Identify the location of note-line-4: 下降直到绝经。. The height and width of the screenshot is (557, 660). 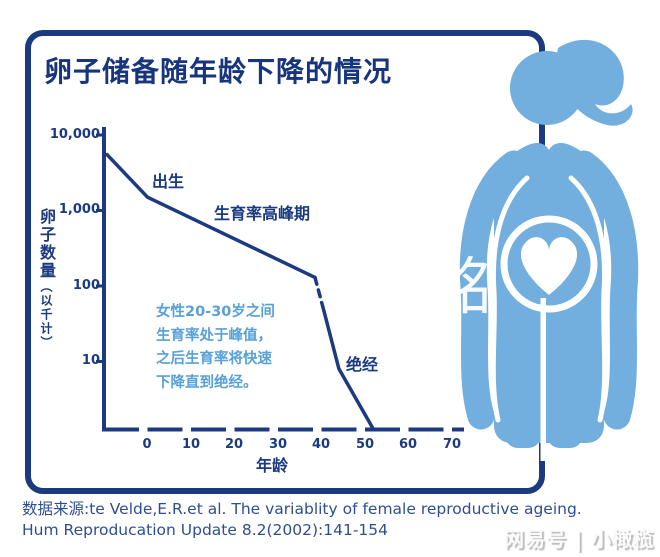
(207, 382).